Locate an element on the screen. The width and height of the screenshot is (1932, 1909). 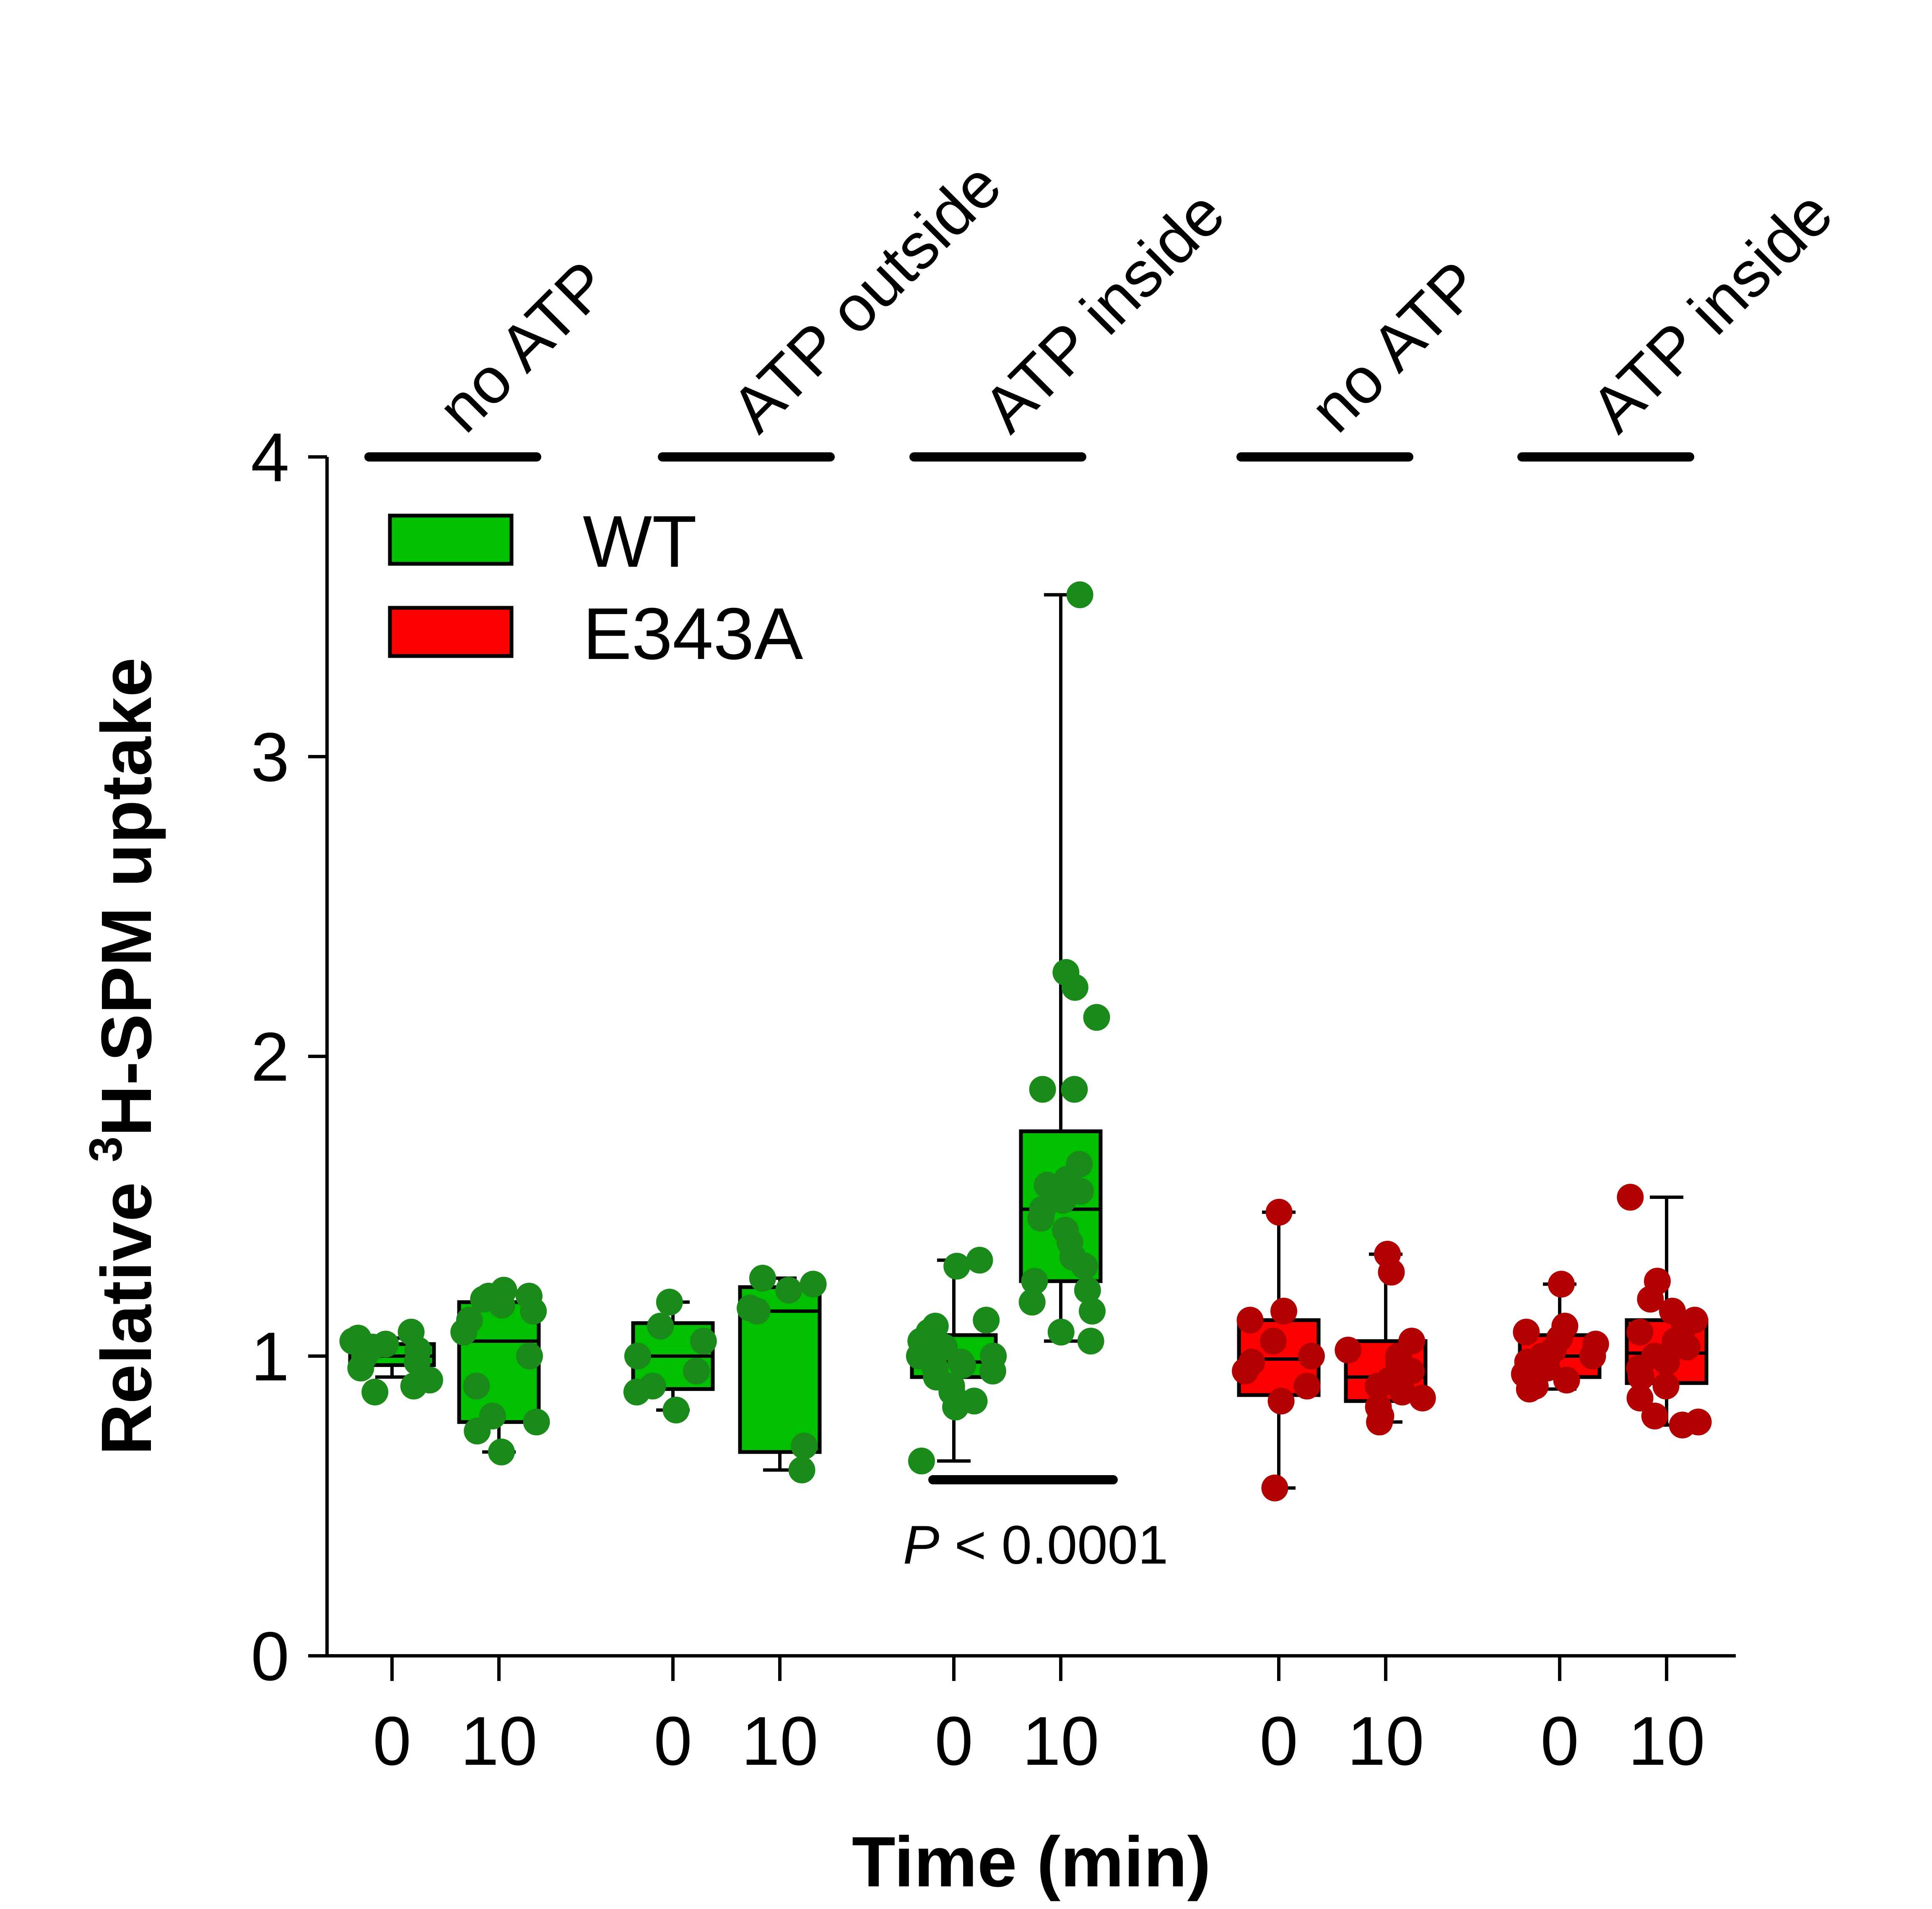
x-tick-label-6: 0 is located at coordinates (1278, 1740).